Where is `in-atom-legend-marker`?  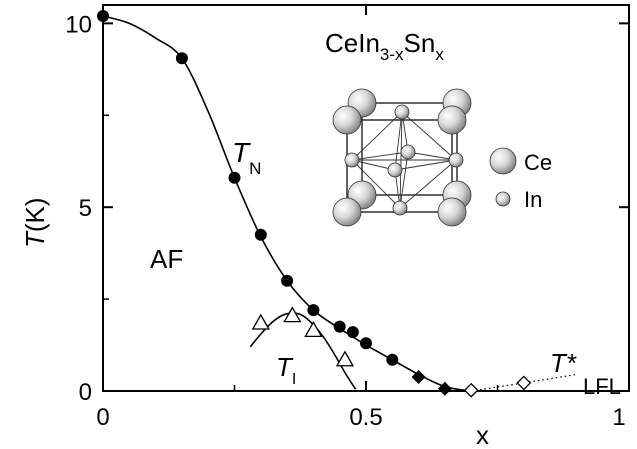
in-atom-legend-marker is located at coordinates (503, 199).